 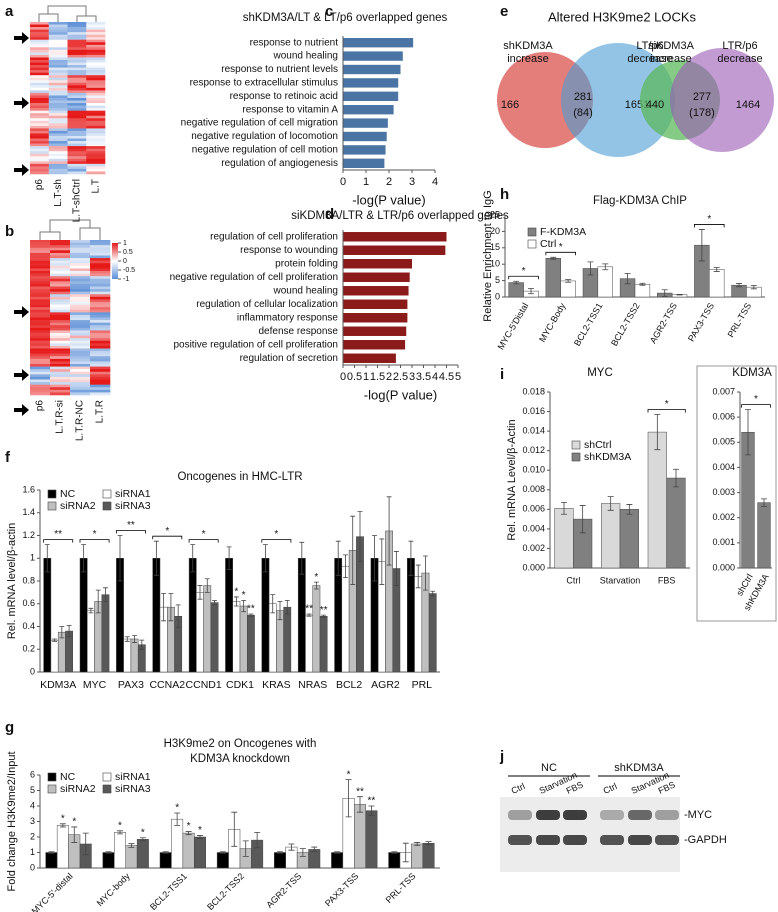 I want to click on panel-letter: f, so click(x=8, y=457).